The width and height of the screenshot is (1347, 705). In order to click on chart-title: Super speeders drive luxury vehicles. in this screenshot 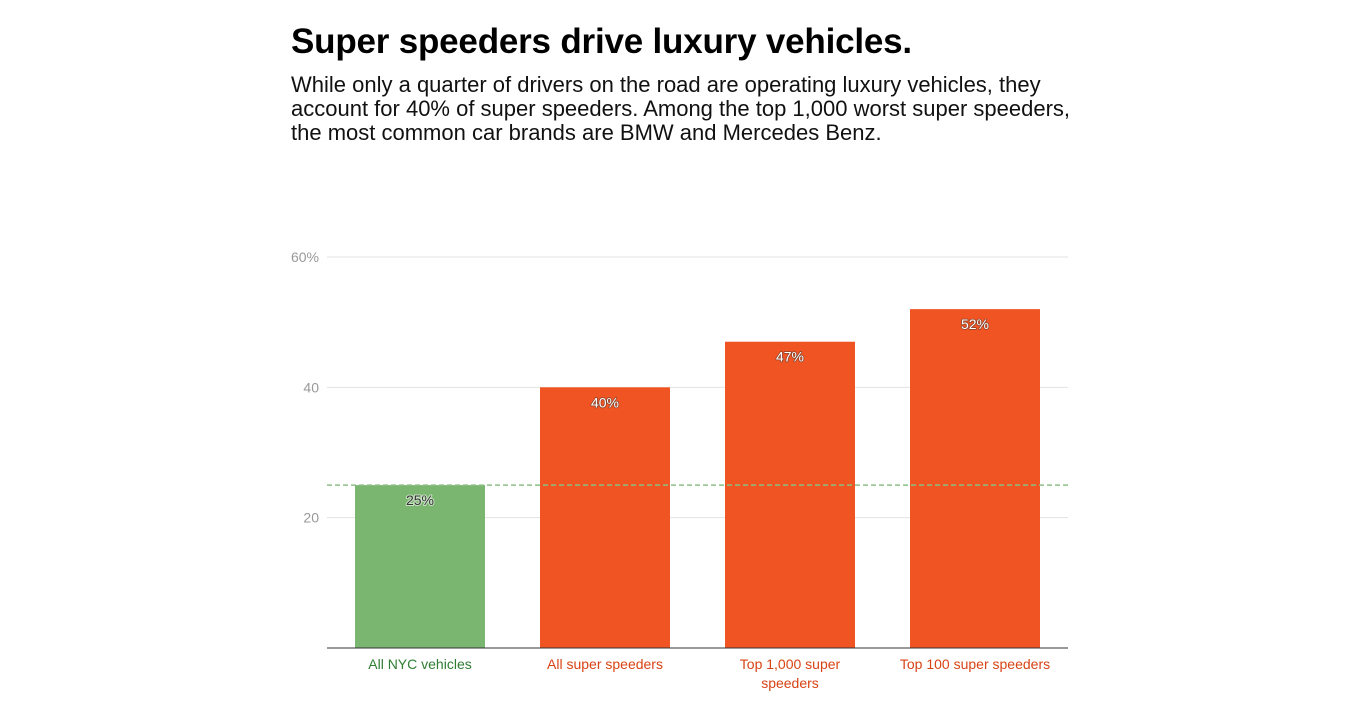, I will do `click(601, 41)`.